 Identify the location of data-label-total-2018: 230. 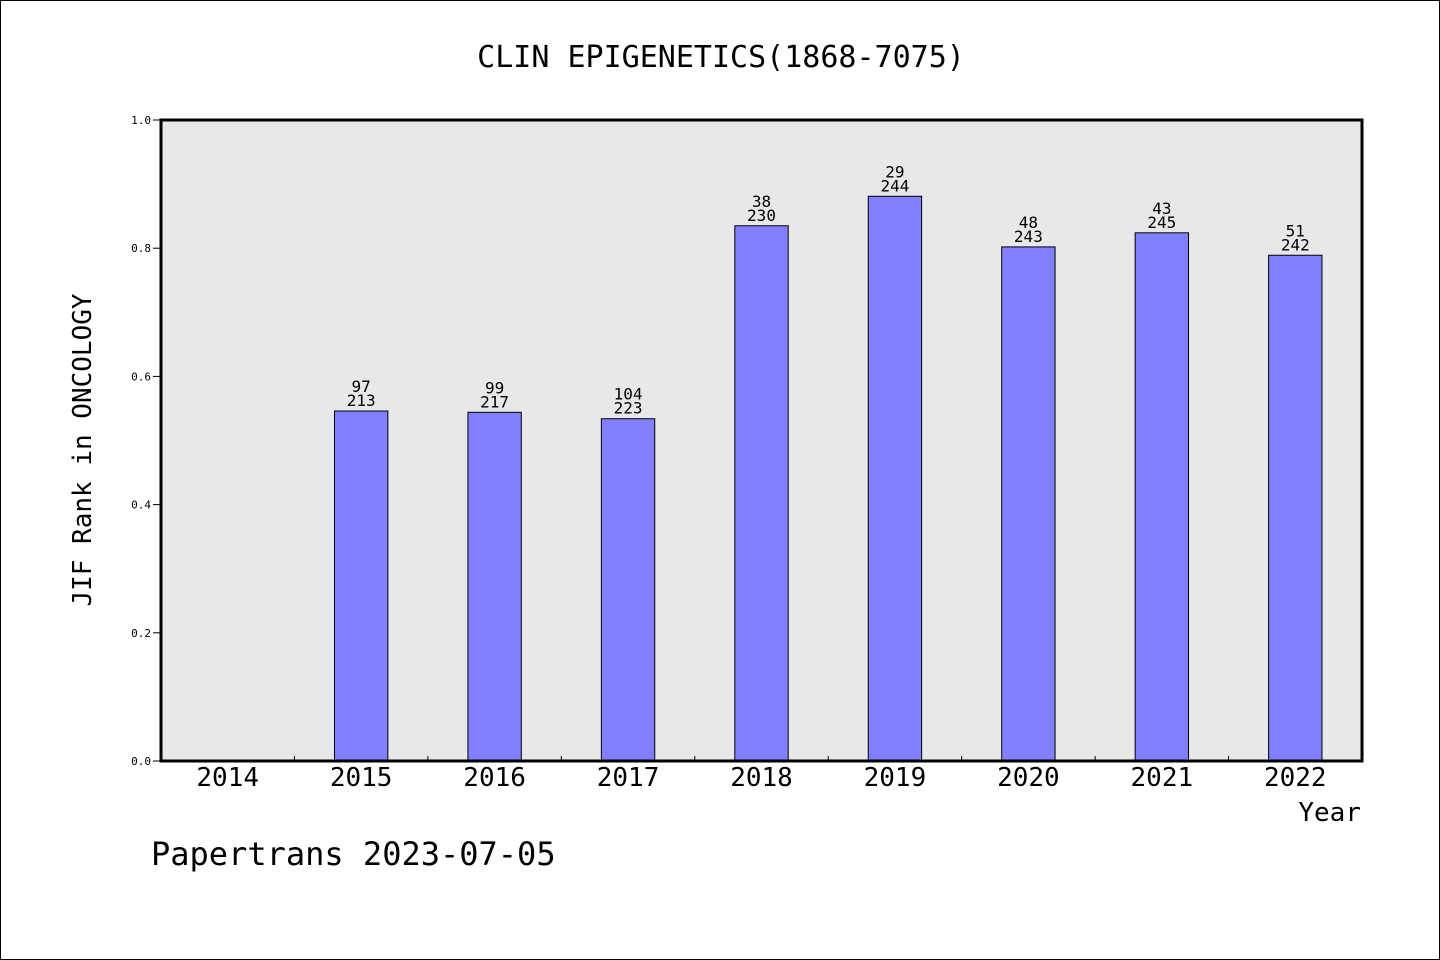
(761, 215).